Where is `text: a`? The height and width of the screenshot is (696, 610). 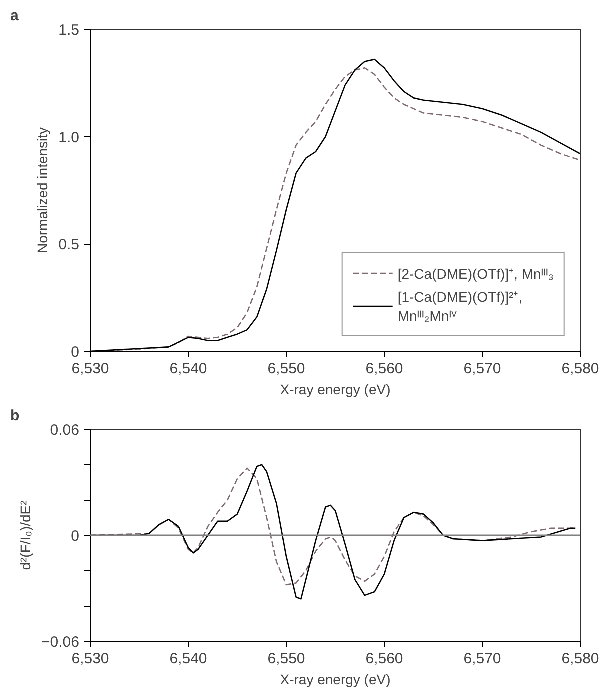
text: a is located at coordinates (15, 16).